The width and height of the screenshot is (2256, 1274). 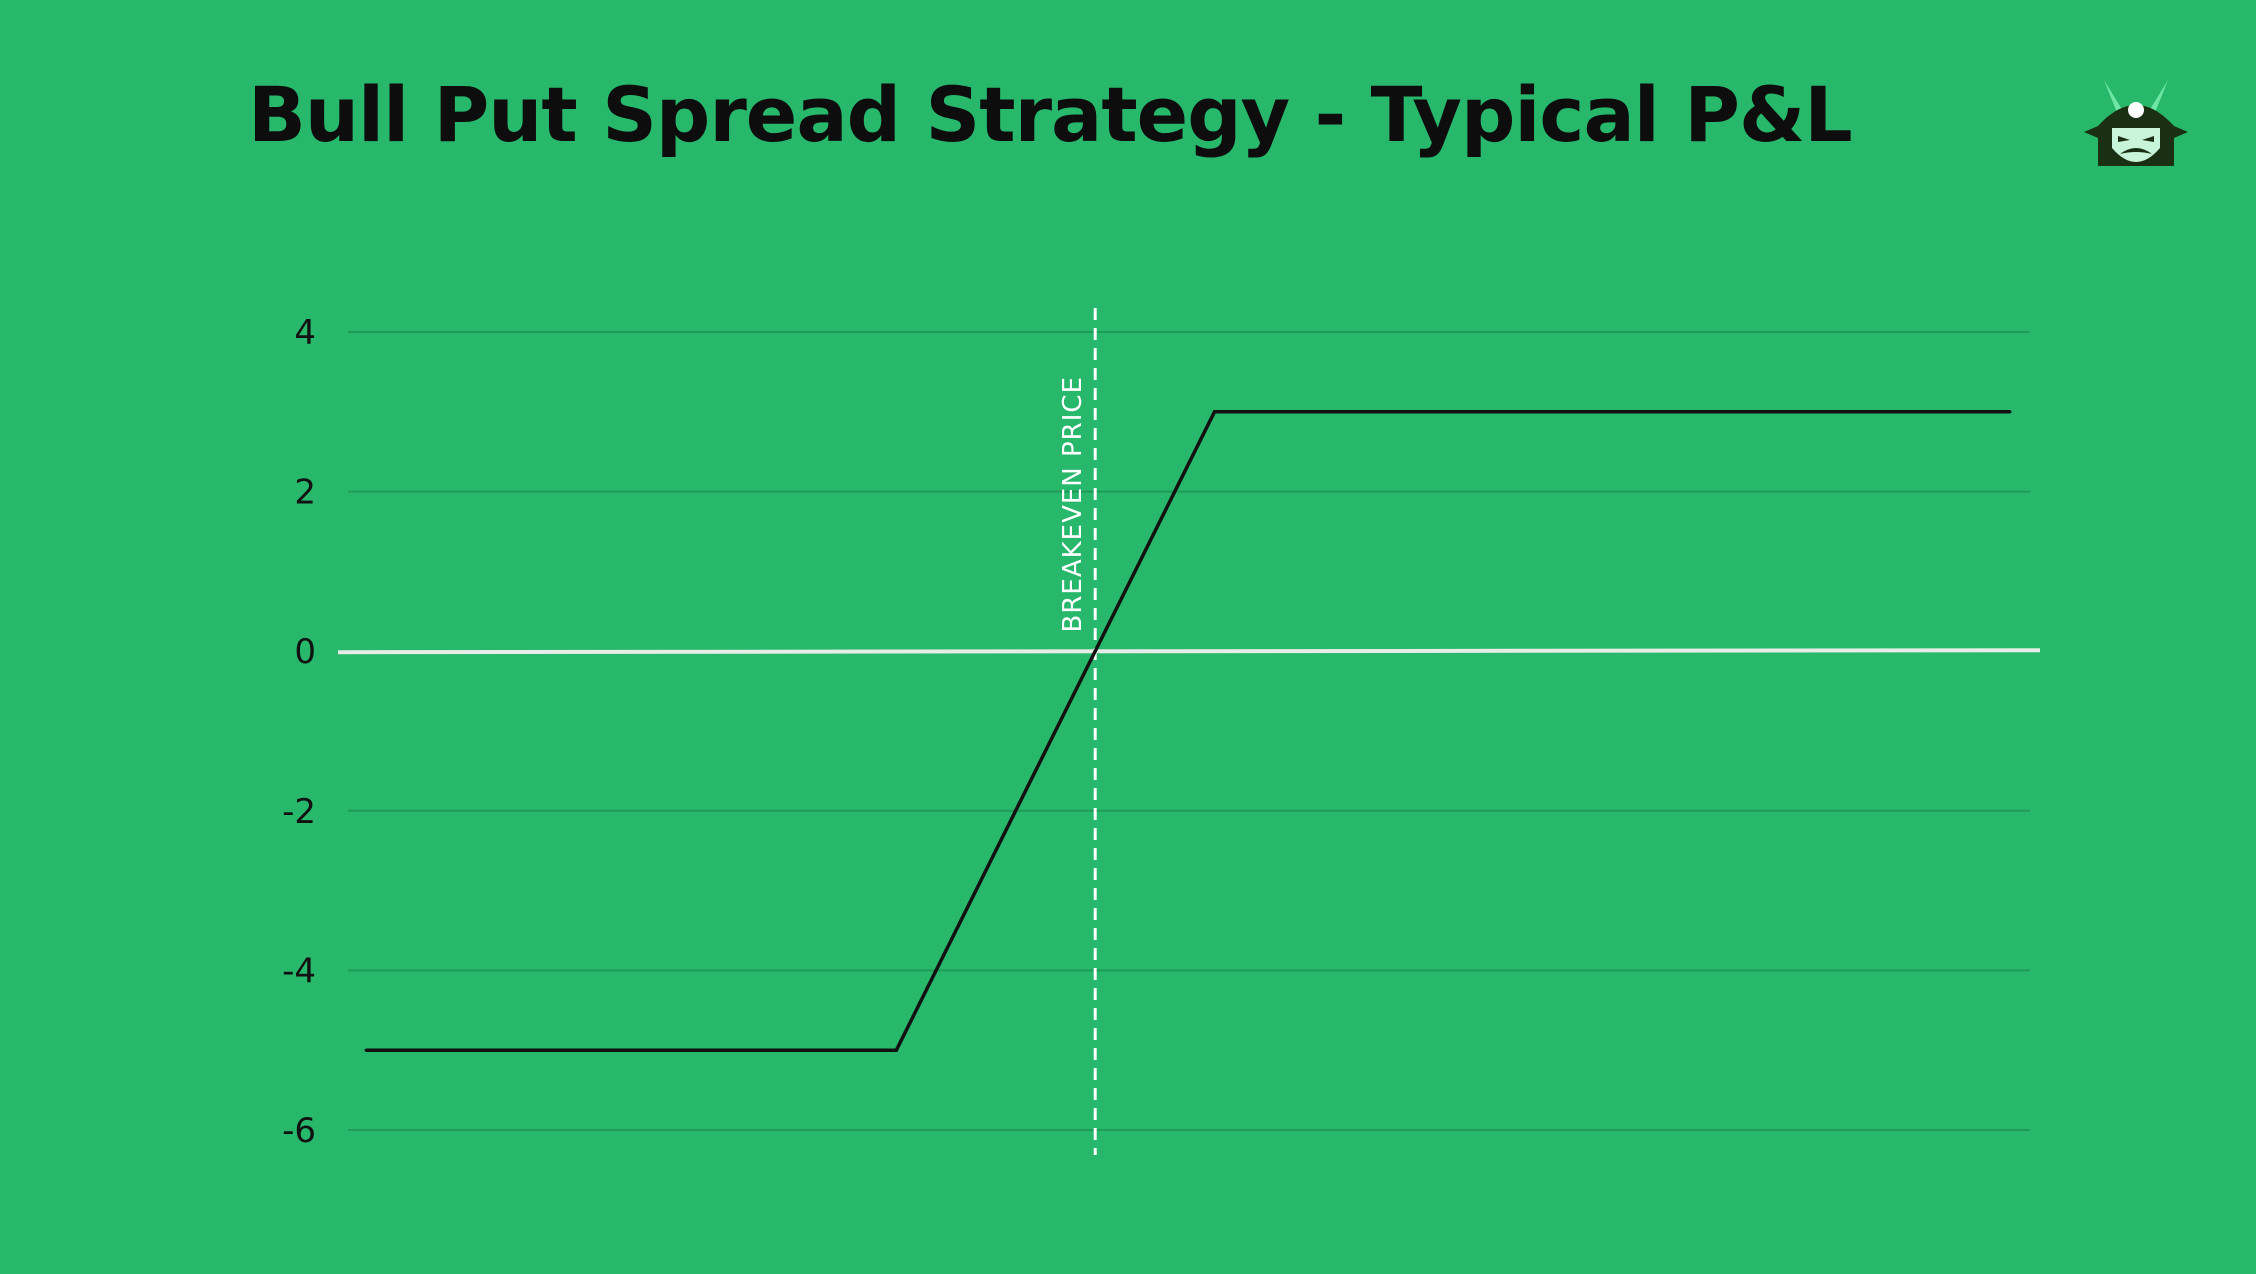 I want to click on reference-lines, so click(x=1189, y=651).